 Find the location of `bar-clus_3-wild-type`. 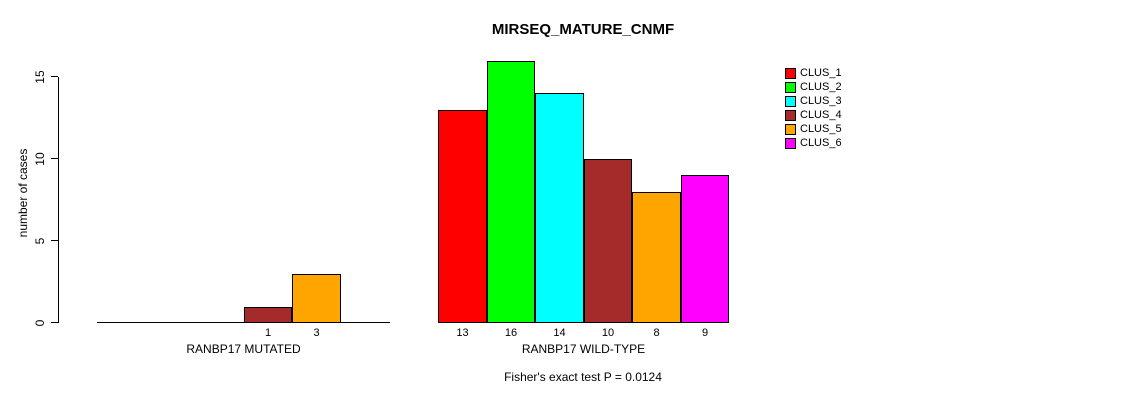

bar-clus_3-wild-type is located at coordinates (559, 208).